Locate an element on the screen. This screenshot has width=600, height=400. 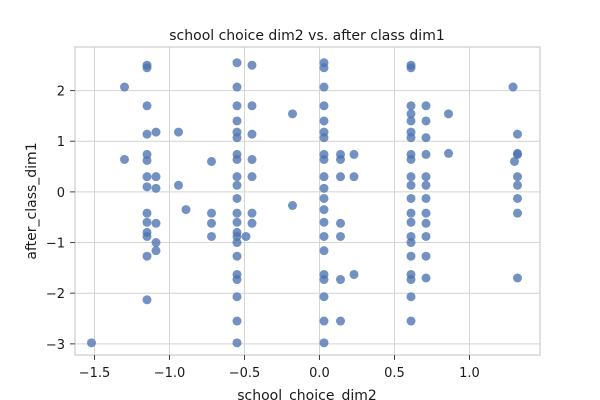
y-tick-label: 1 is located at coordinates (61, 142).